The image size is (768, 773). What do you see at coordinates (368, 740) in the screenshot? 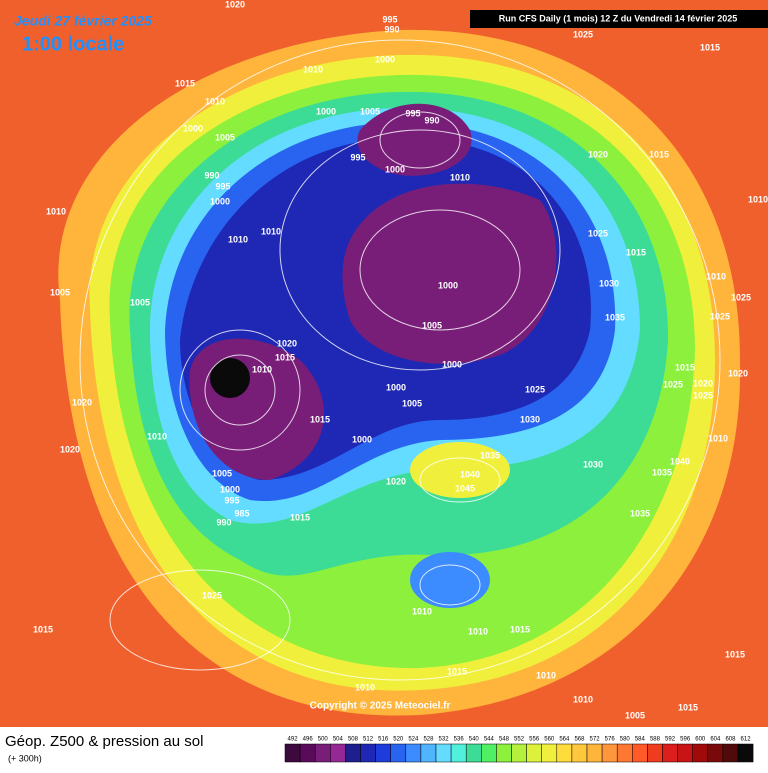
I see `scale-label: 512` at bounding box center [368, 740].